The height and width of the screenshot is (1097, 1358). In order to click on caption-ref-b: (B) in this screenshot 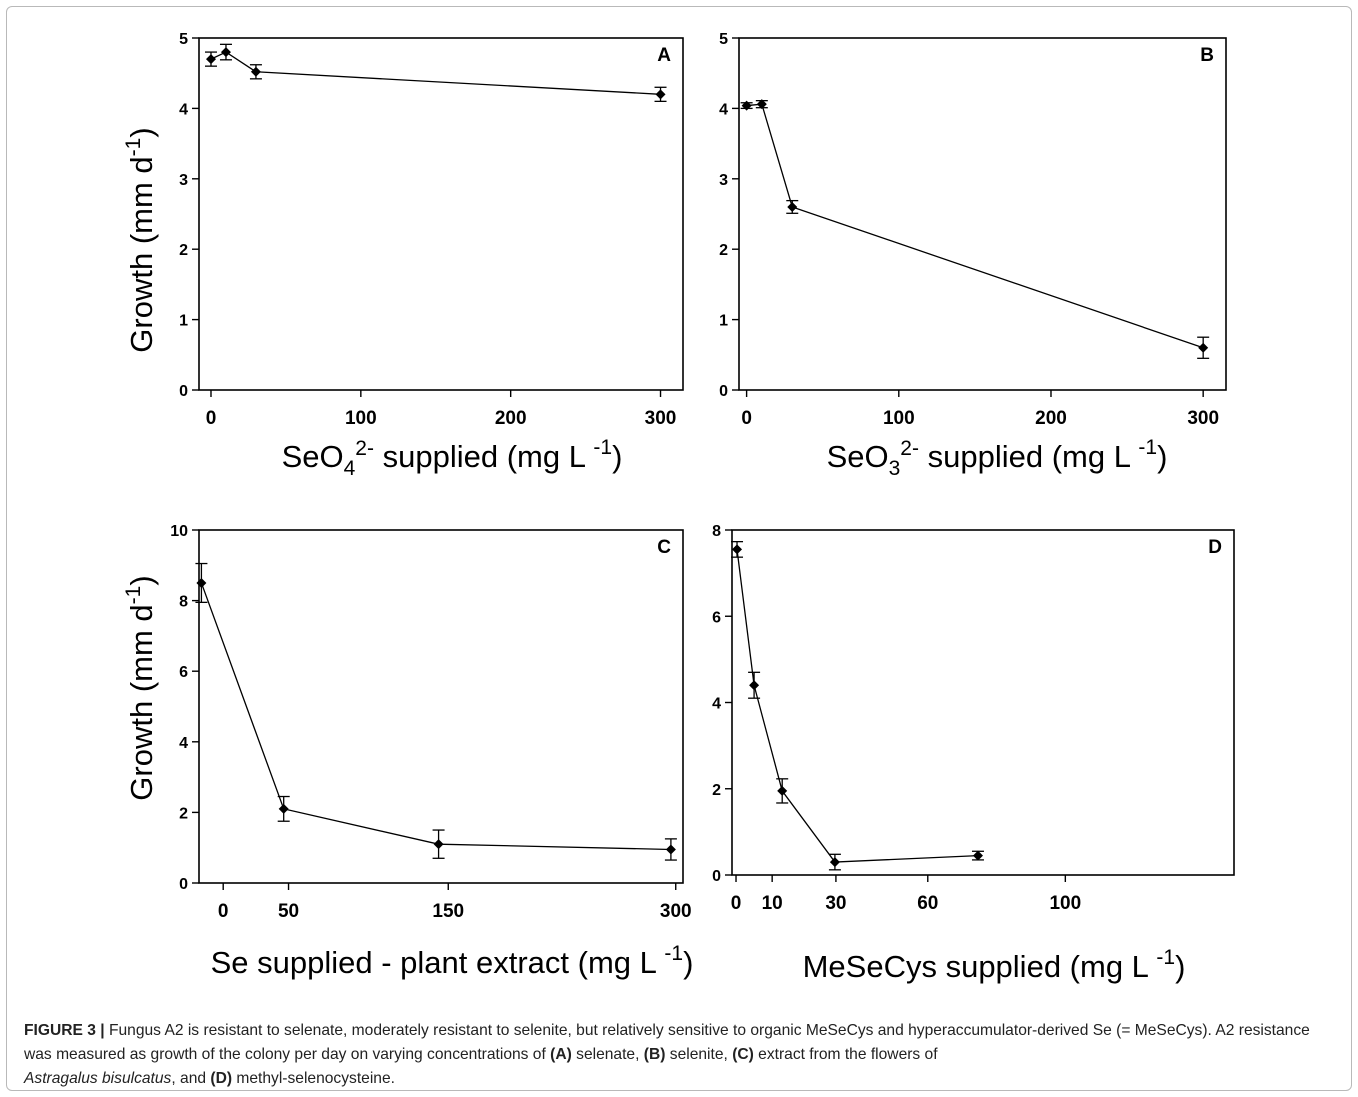, I will do `click(654, 1054)`.